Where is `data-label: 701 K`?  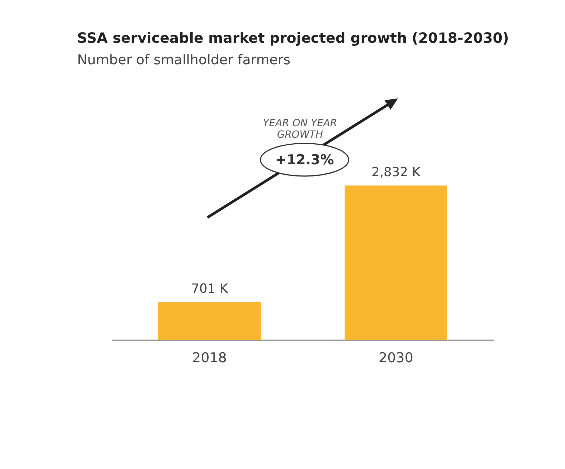
data-label: 701 K is located at coordinates (210, 289).